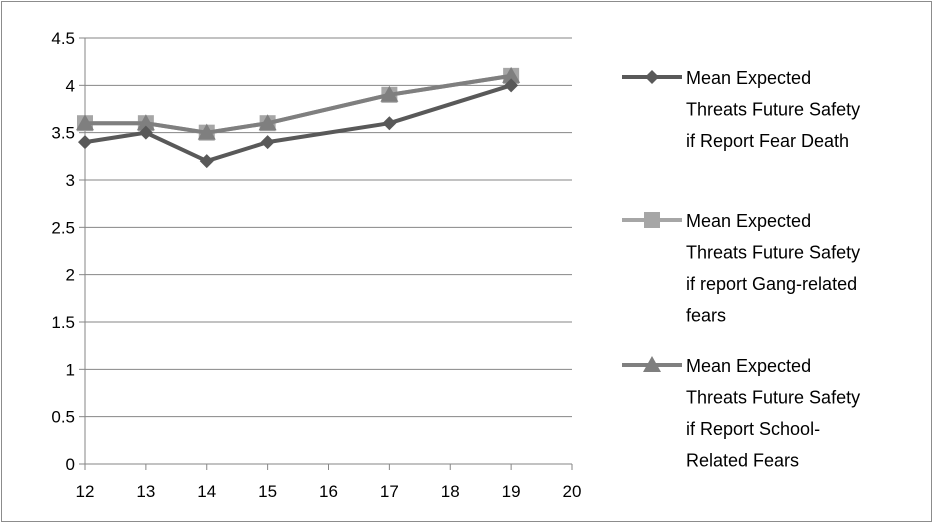 The width and height of the screenshot is (935, 525). What do you see at coordinates (63, 133) in the screenshot?
I see `y-tick-label: 3.5` at bounding box center [63, 133].